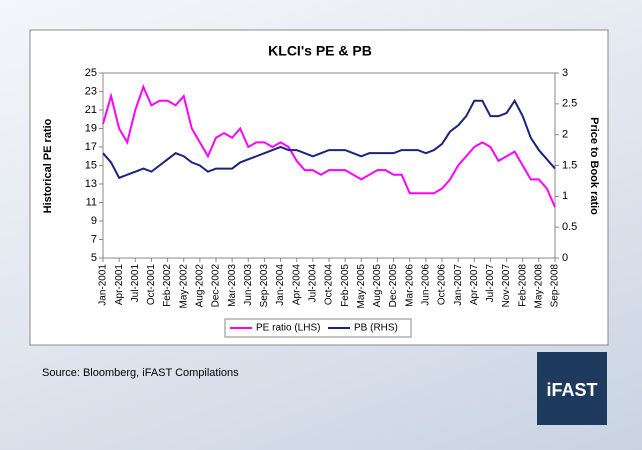  What do you see at coordinates (393, 286) in the screenshot?
I see `x-tick-label: Dec-2005` at bounding box center [393, 286].